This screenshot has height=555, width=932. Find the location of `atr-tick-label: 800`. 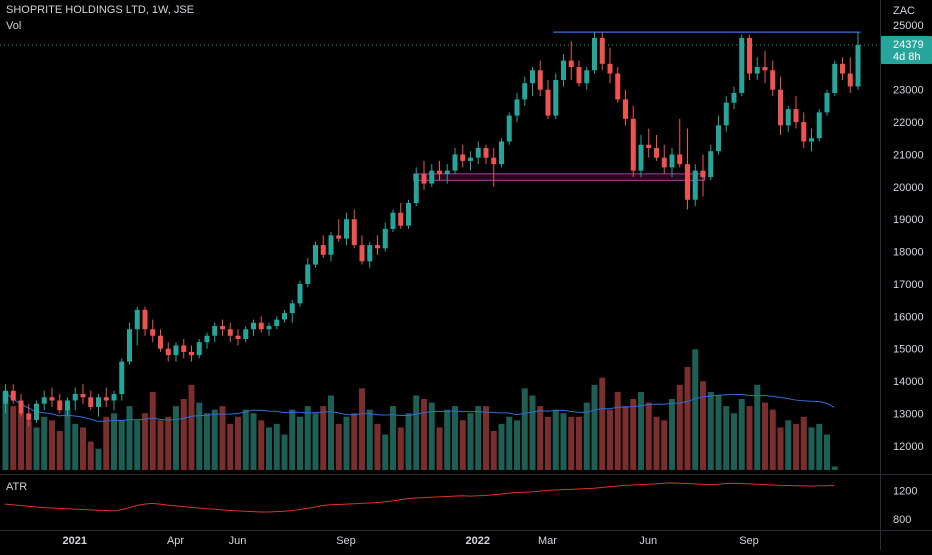

atr-tick-label: 800 is located at coordinates (902, 520).